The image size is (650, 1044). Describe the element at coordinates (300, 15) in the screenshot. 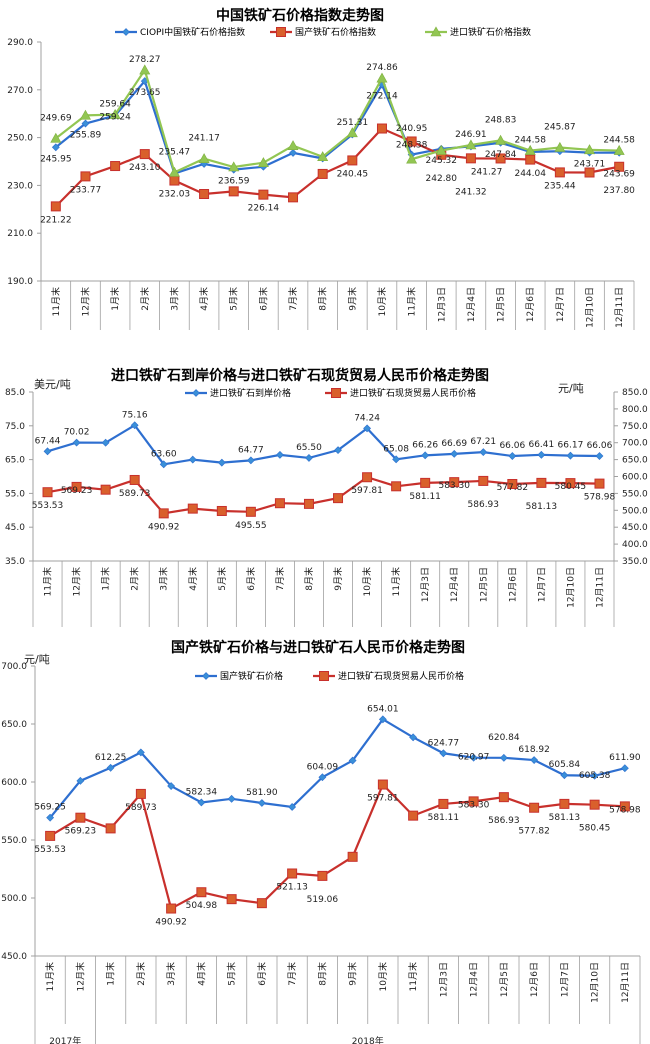

I see `chart-title: 中国铁矿石价格指数走势图` at that location.